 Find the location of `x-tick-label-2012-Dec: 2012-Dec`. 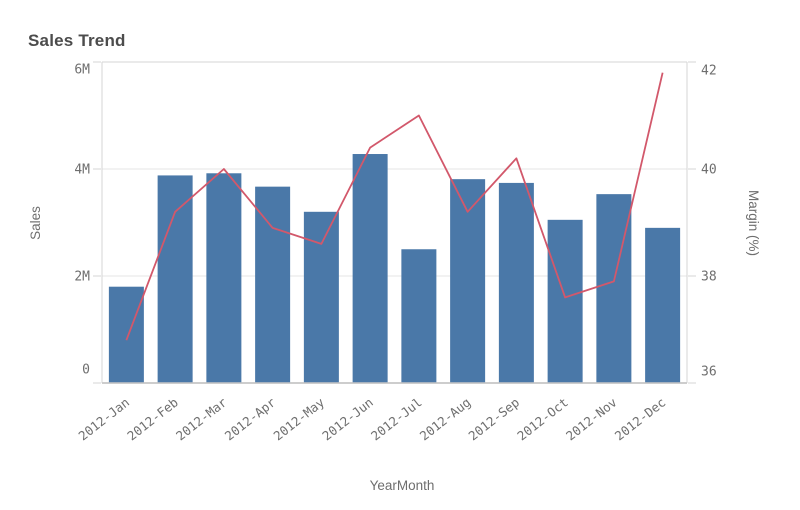

x-tick-label-2012-Dec: 2012-Dec is located at coordinates (640, 419).